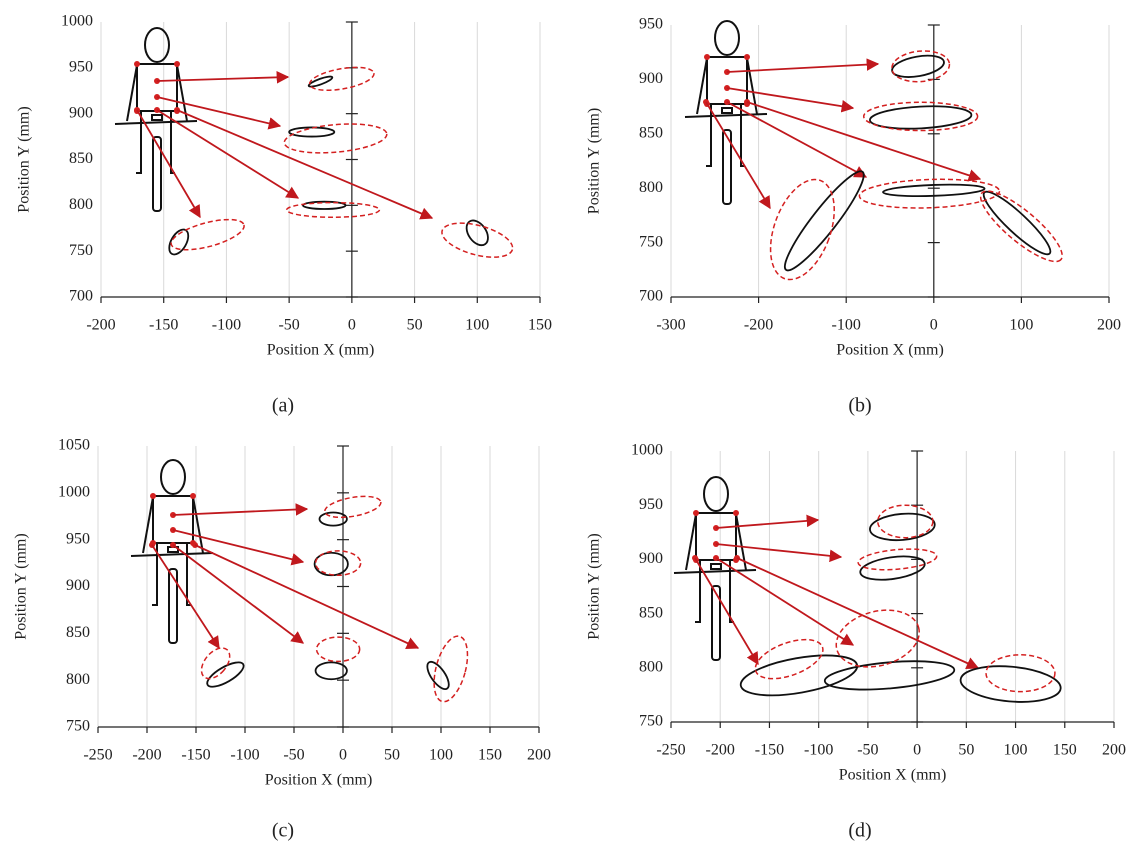 The height and width of the screenshot is (851, 1132). I want to click on panel-caption: (c), so click(283, 831).